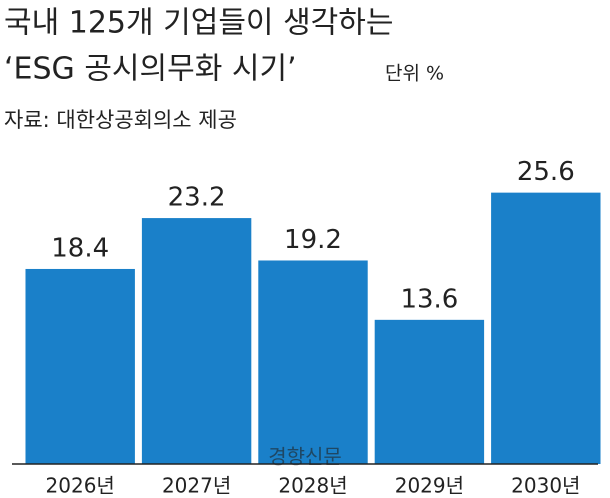 The width and height of the screenshot is (610, 498). I want to click on x-tick-label: 2027년, so click(196, 486).